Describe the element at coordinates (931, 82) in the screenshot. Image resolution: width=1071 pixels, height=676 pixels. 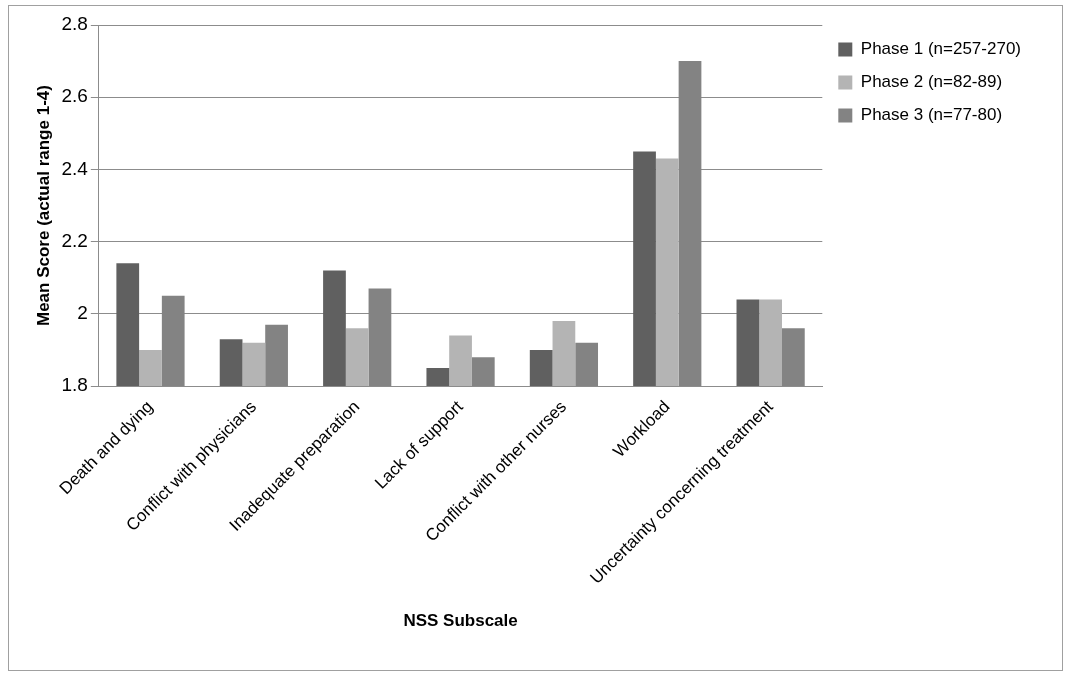
I see `legend-label: Phase 2 (n=82-89)` at that location.